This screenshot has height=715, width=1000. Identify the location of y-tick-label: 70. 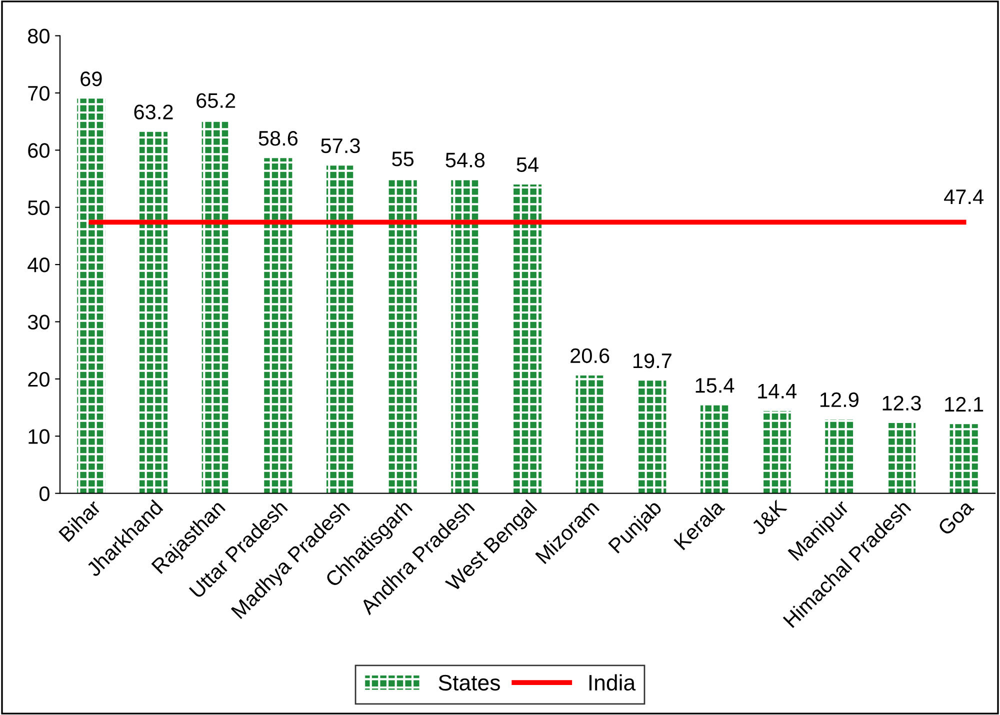
(39, 93).